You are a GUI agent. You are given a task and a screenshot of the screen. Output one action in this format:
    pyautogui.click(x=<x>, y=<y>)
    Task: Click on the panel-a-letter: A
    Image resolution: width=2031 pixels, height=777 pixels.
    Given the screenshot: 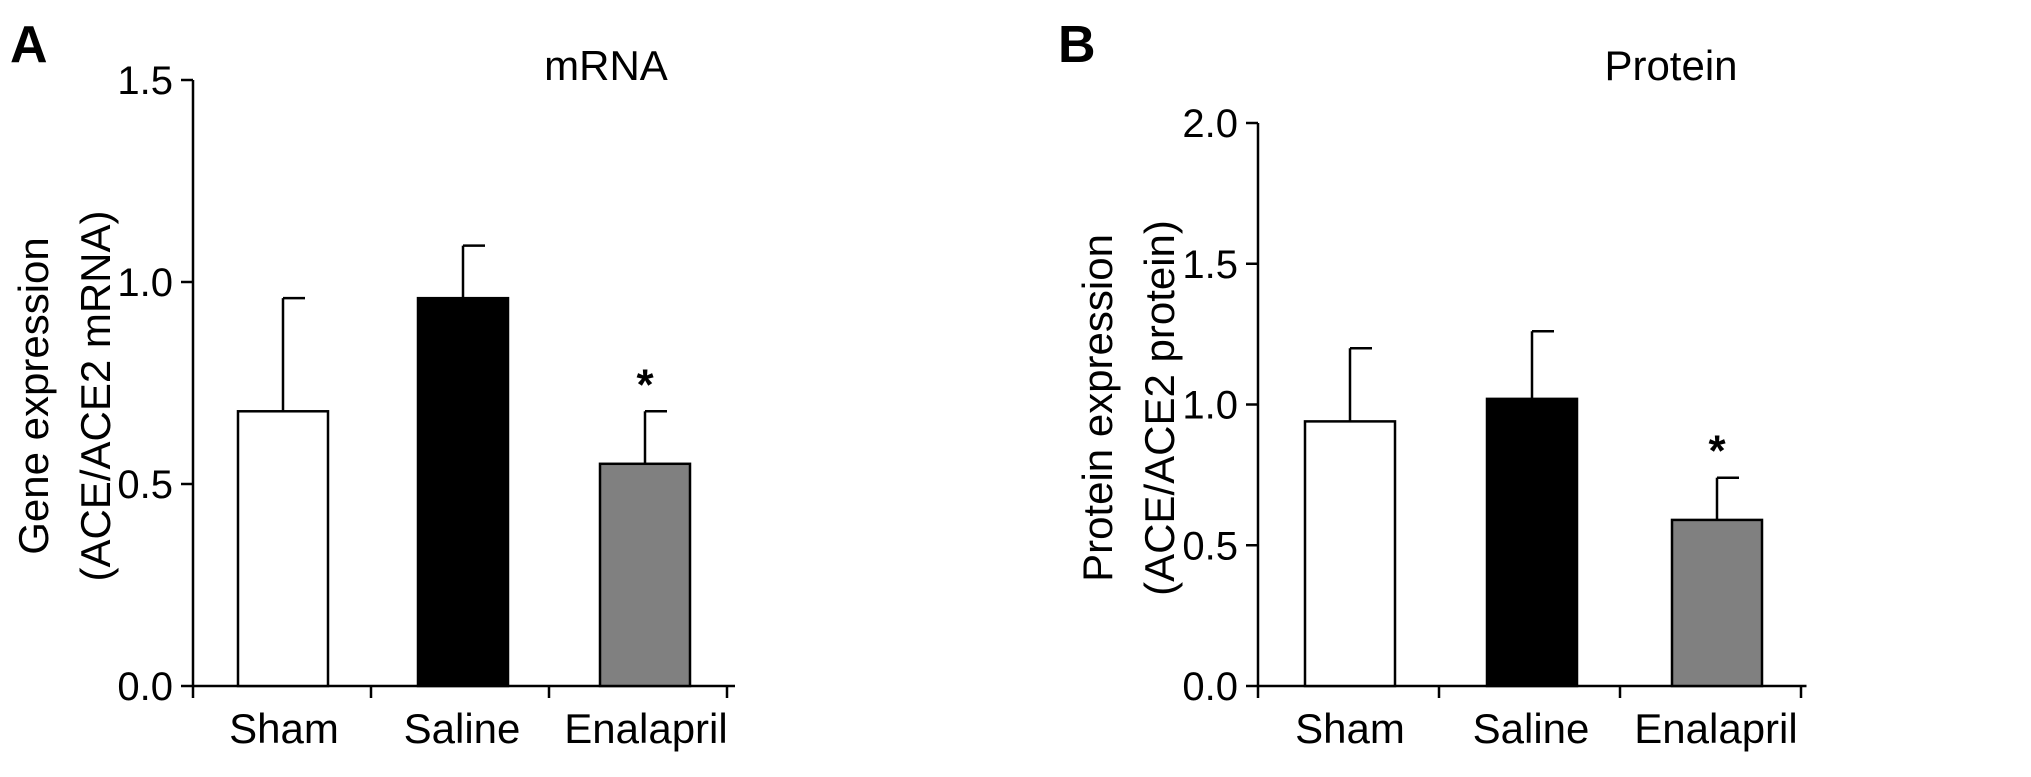 What is the action you would take?
    pyautogui.click(x=29, y=45)
    